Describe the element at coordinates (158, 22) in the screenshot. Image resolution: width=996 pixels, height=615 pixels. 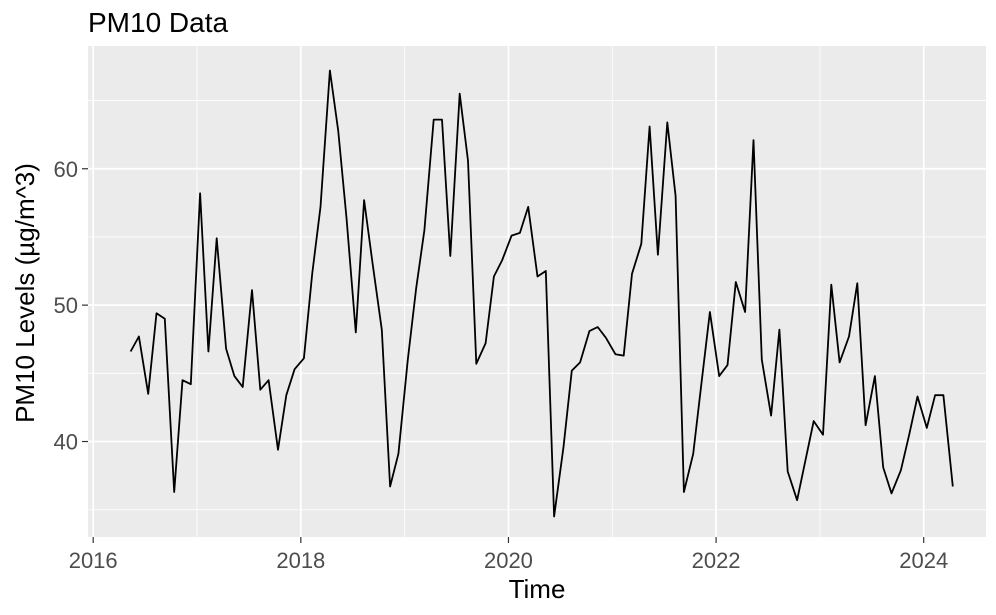
I see `chart-title: PM10 Data` at that location.